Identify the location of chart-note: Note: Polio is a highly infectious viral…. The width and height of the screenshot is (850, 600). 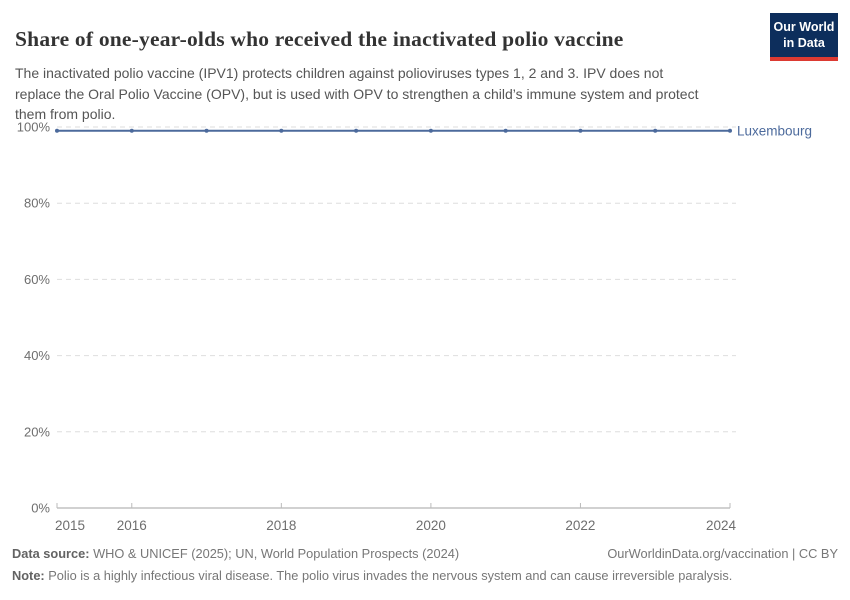
(425, 575).